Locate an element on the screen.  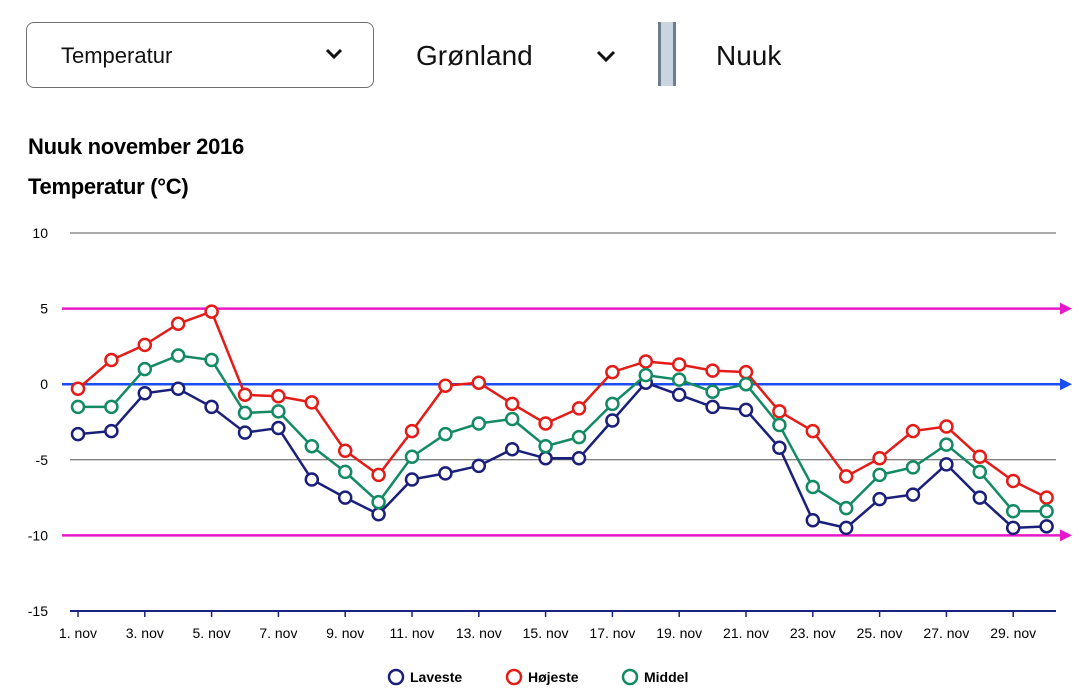
x-tick-label: 17. nov is located at coordinates (612, 633).